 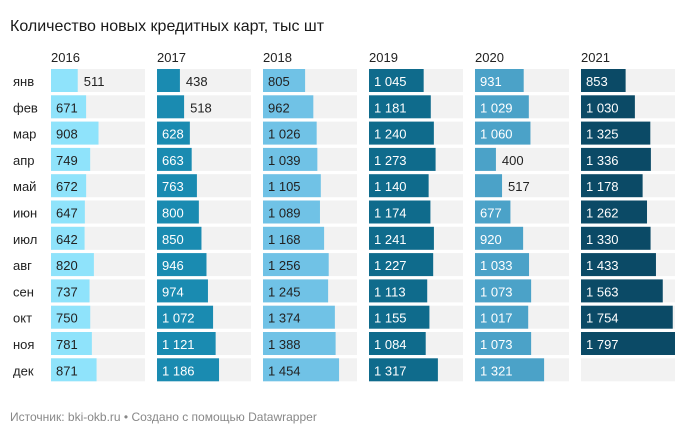 I want to click on bar-2016-авг, so click(x=72, y=265).